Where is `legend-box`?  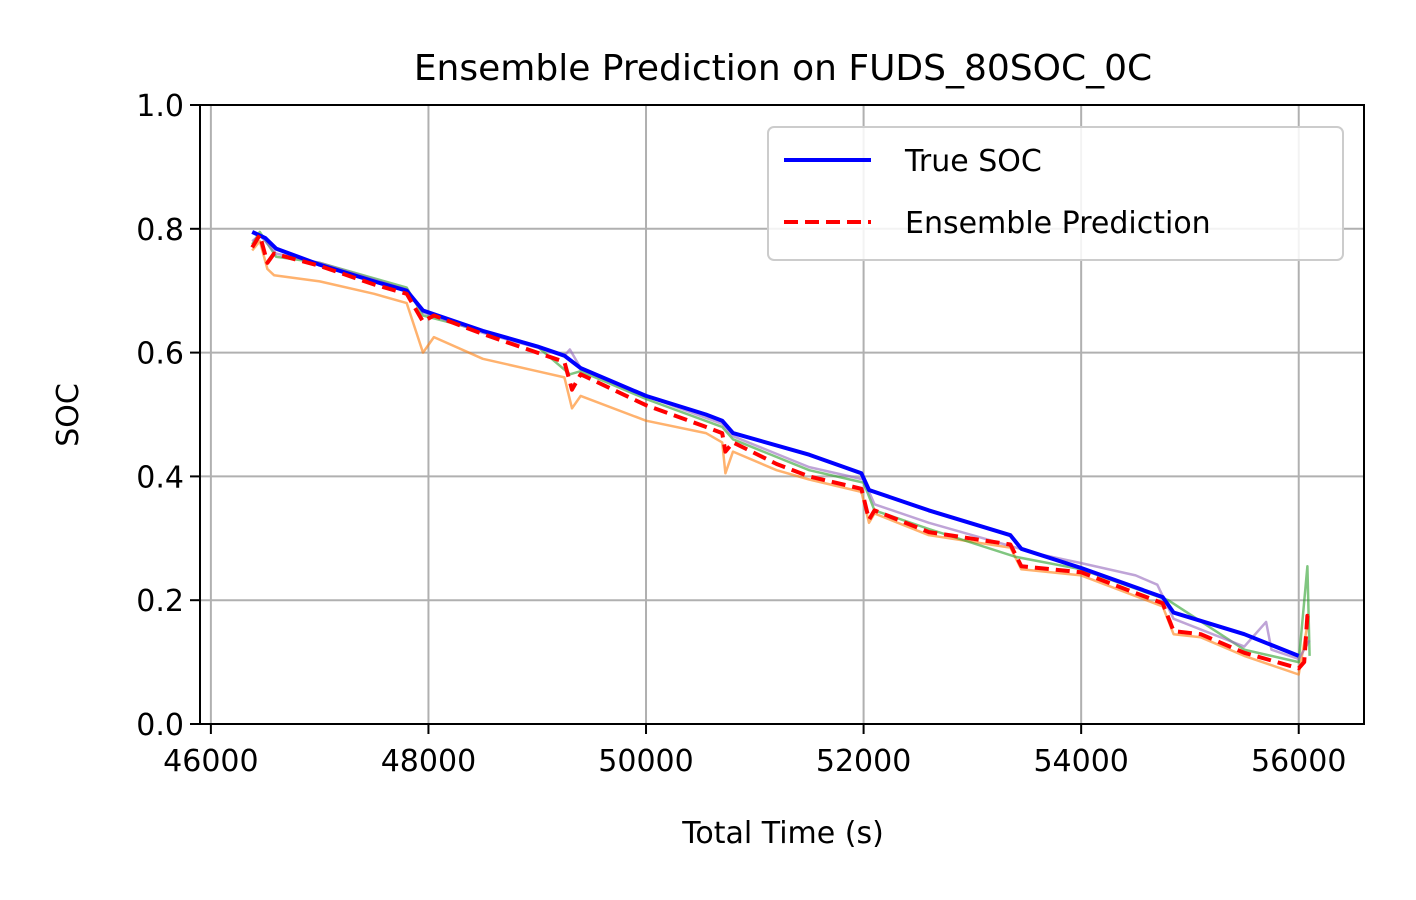 legend-box is located at coordinates (1055, 193).